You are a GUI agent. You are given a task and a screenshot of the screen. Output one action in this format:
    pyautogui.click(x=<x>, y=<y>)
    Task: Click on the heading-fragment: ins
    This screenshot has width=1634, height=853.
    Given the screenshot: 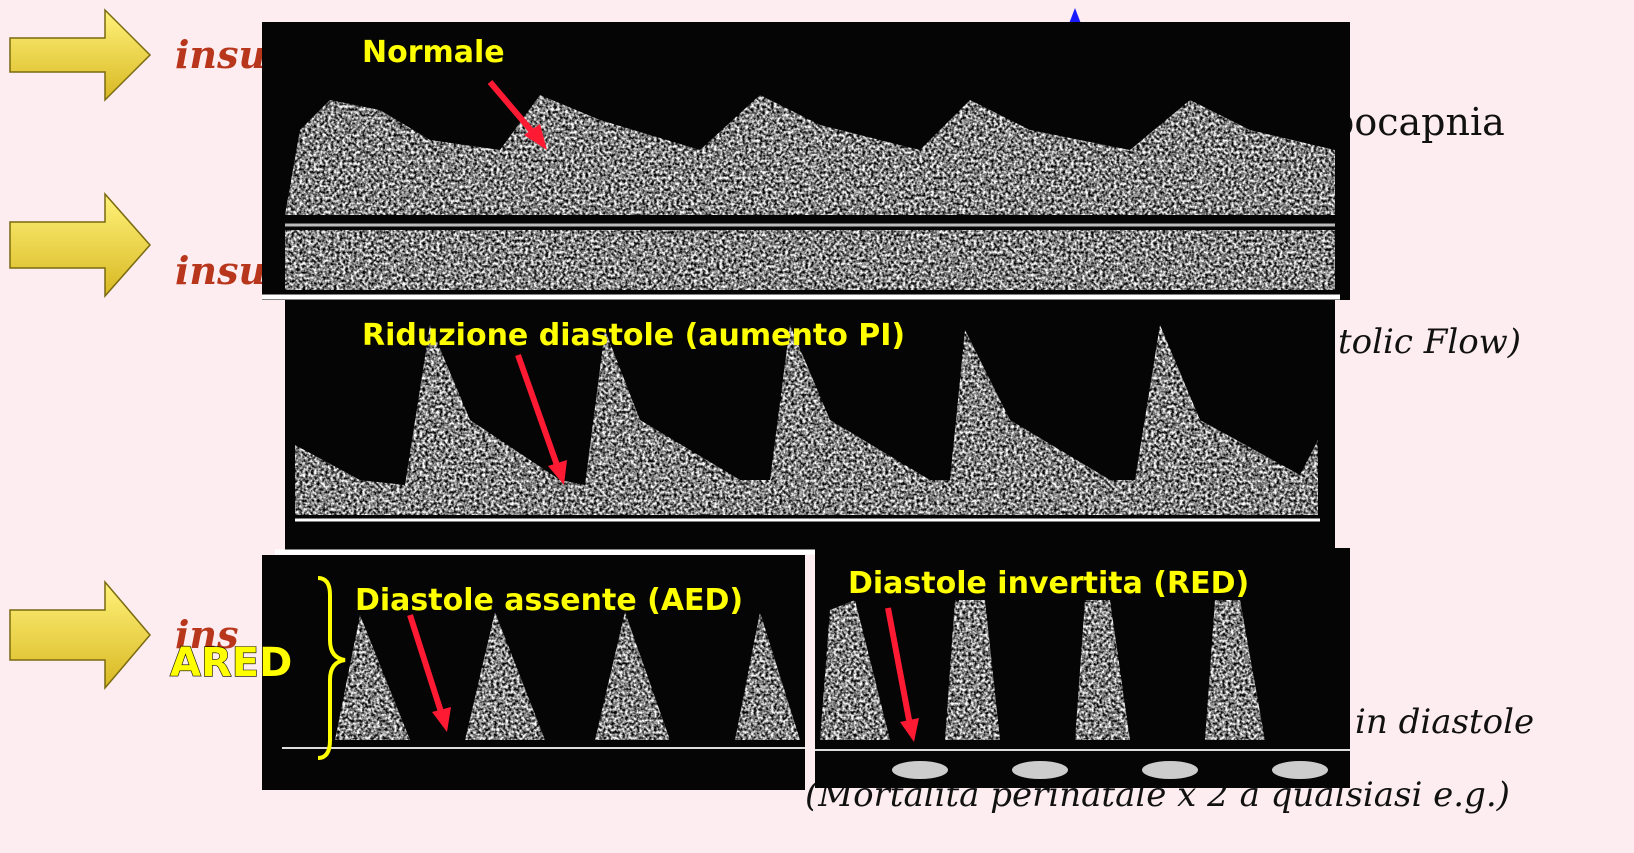 What is the action you would take?
    pyautogui.click(x=207, y=634)
    